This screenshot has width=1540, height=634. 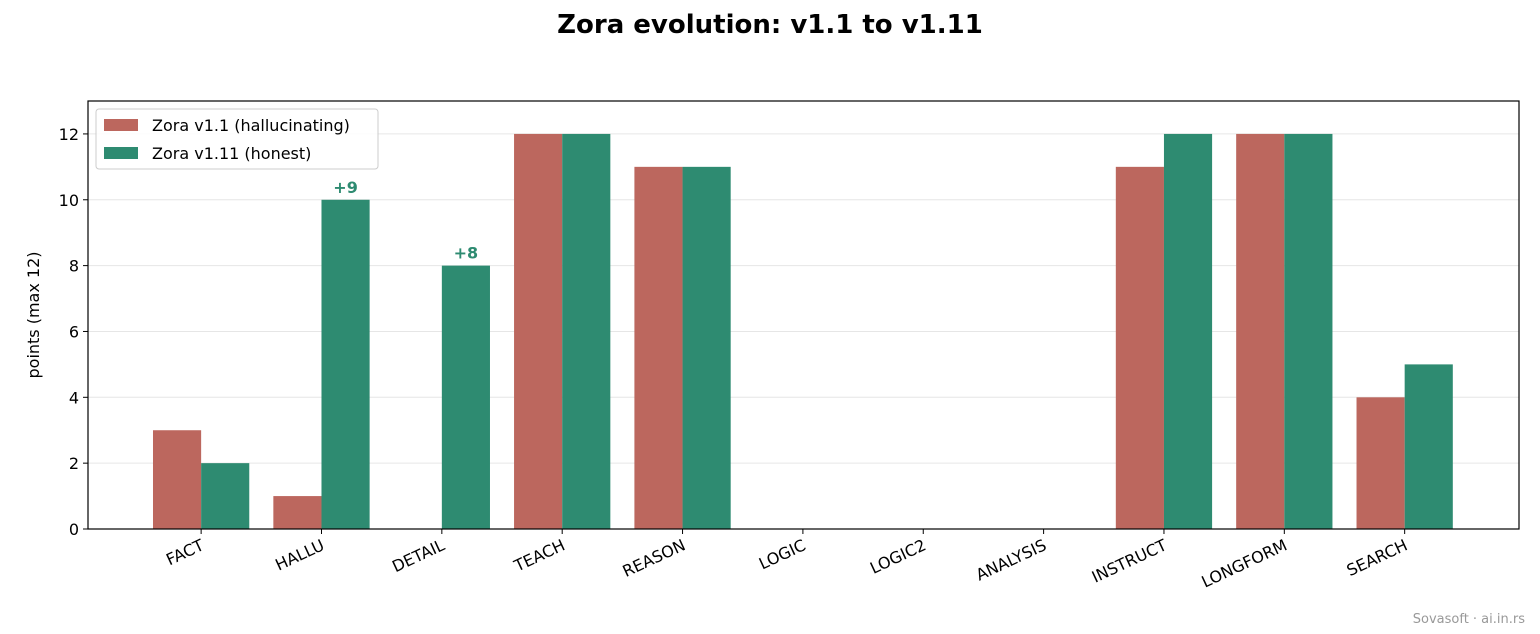 I want to click on legend-label: Zora v1.1 (hallucinating), so click(x=251, y=125).